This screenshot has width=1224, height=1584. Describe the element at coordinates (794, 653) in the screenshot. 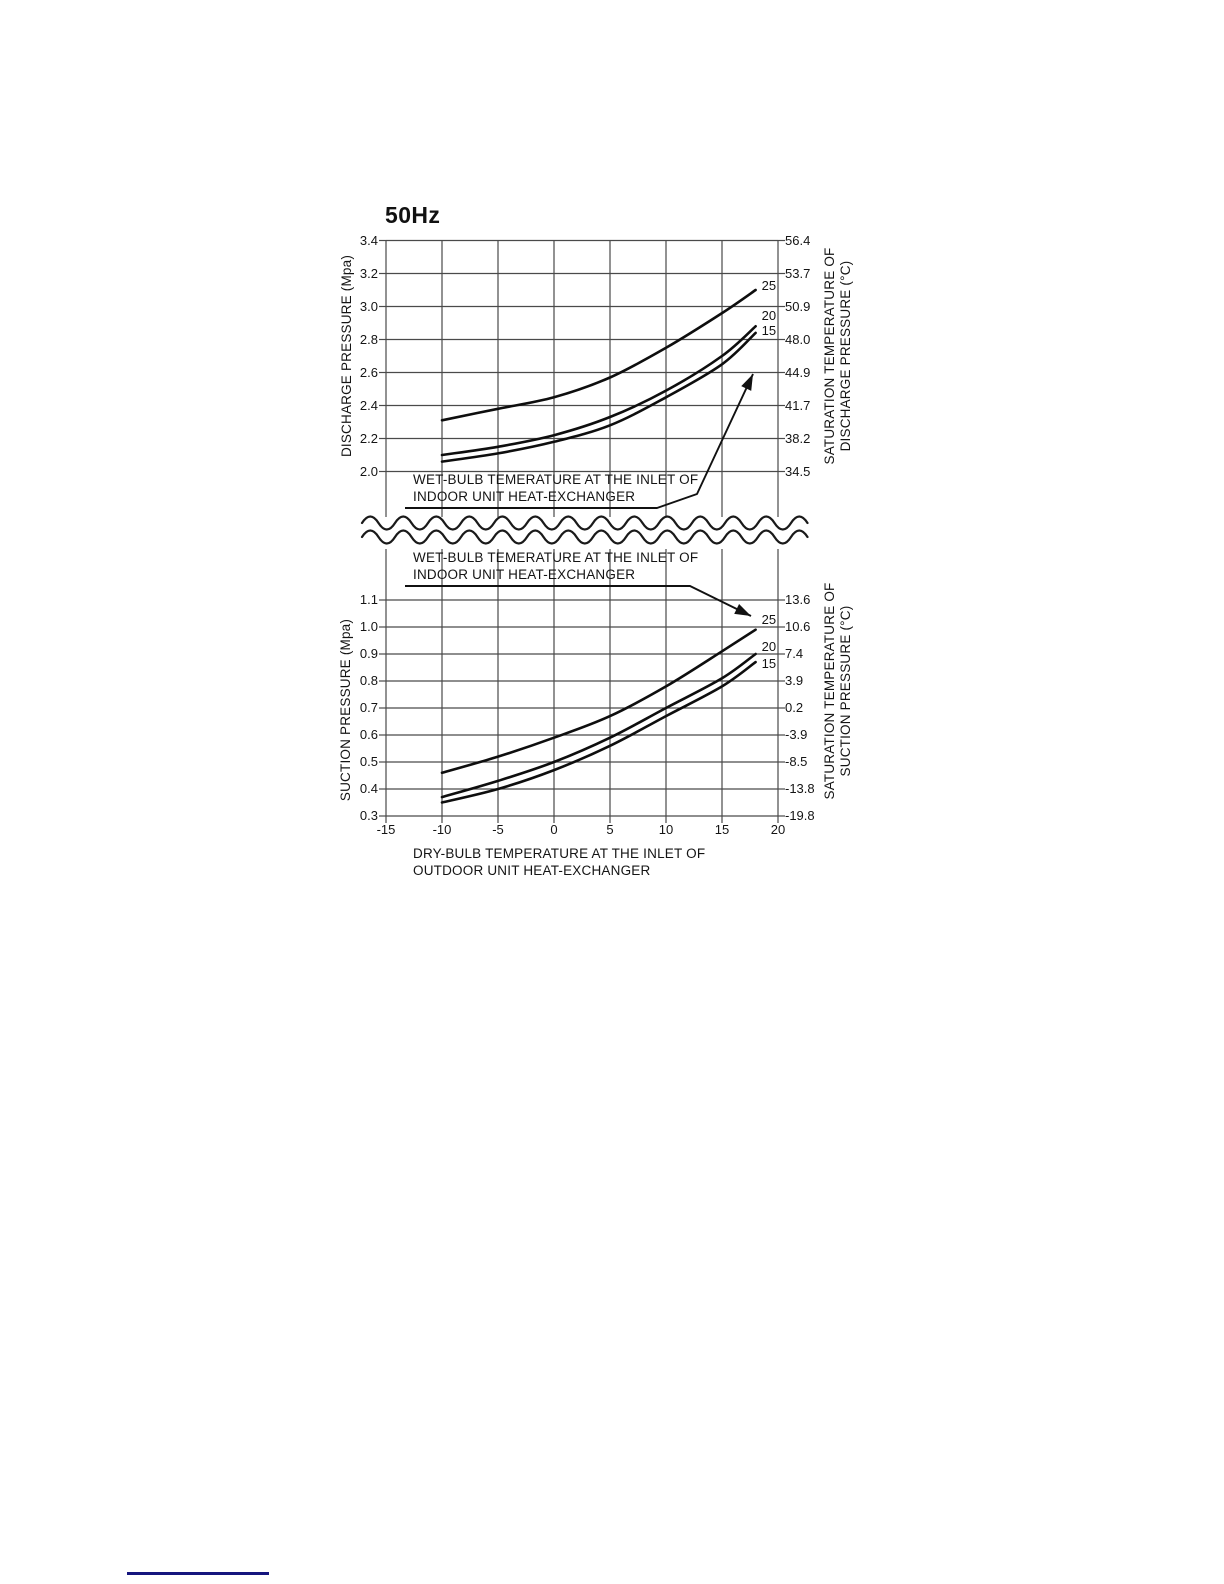

I see `y-tick-label-right: 7.4` at that location.